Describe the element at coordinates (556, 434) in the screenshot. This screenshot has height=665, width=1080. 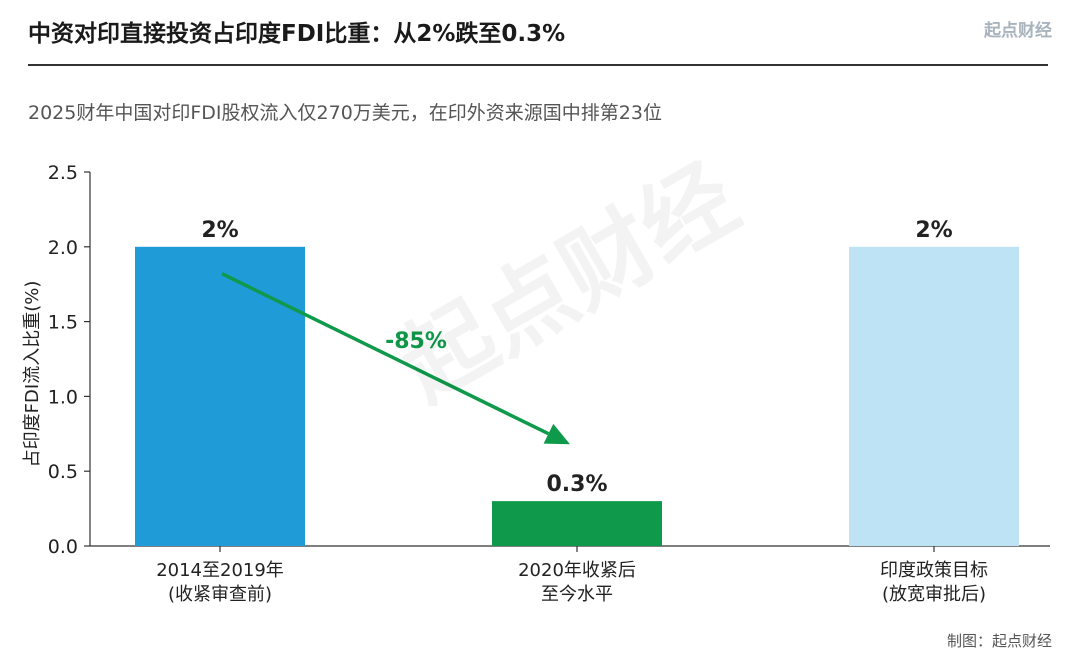
I see `annotation-arrow-head` at that location.